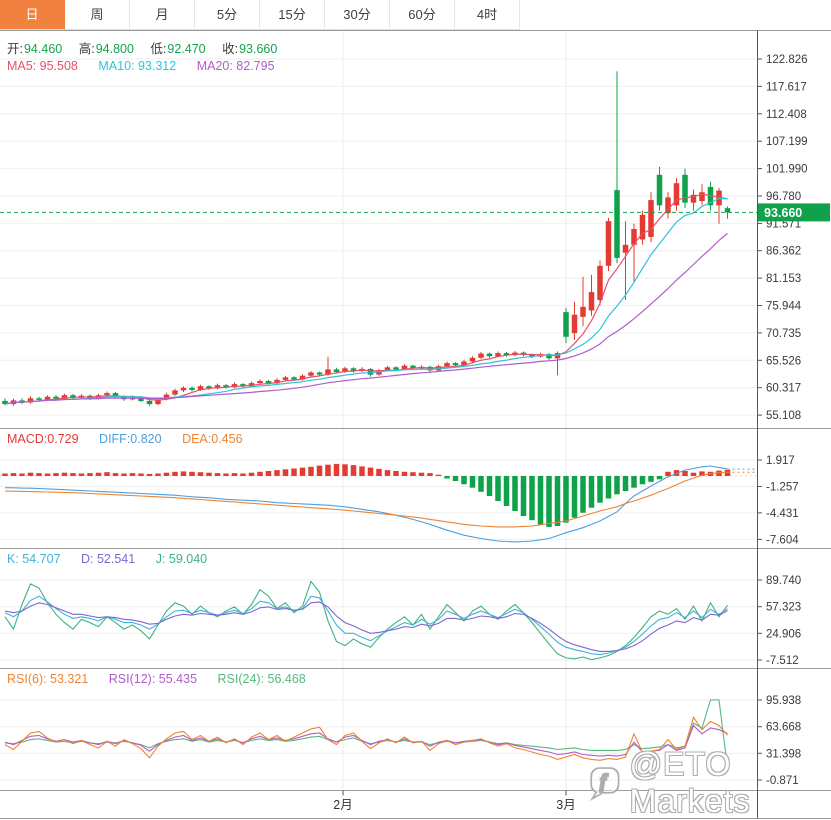 The height and width of the screenshot is (820, 831). Describe the element at coordinates (230, 49) in the screenshot. I see `close-label: 收:` at that location.